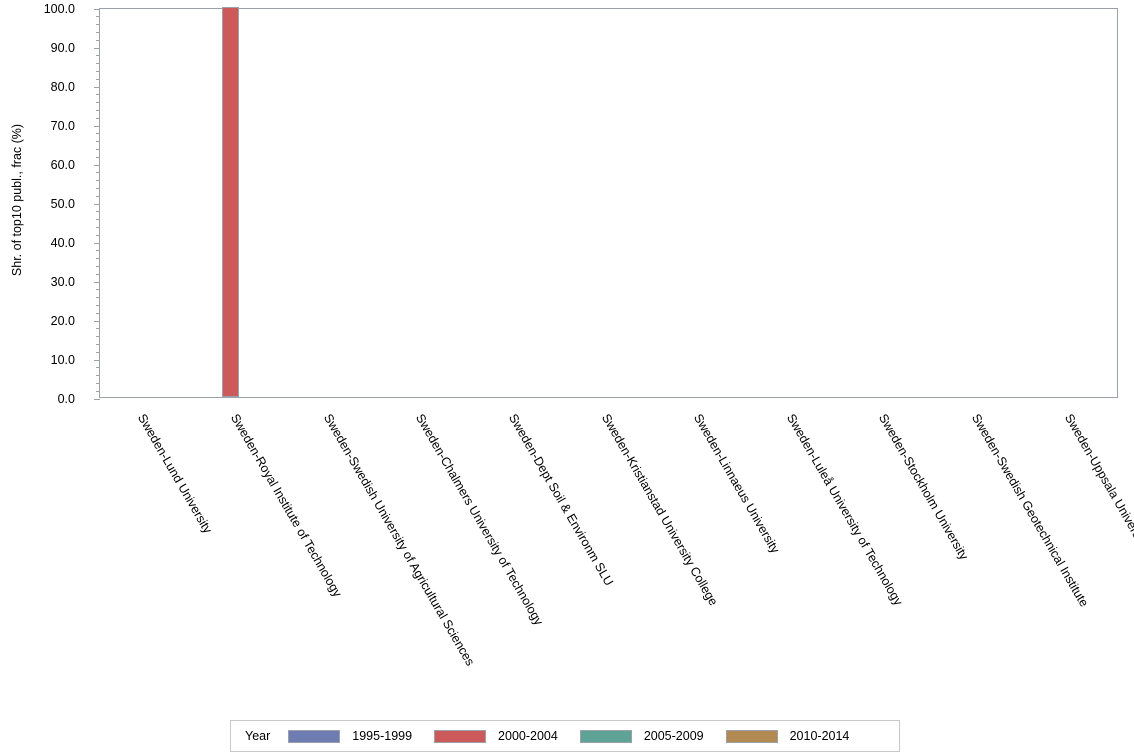 Image resolution: width=1134 pixels, height=756 pixels. I want to click on y-tick-label: 90.0, so click(62, 48).